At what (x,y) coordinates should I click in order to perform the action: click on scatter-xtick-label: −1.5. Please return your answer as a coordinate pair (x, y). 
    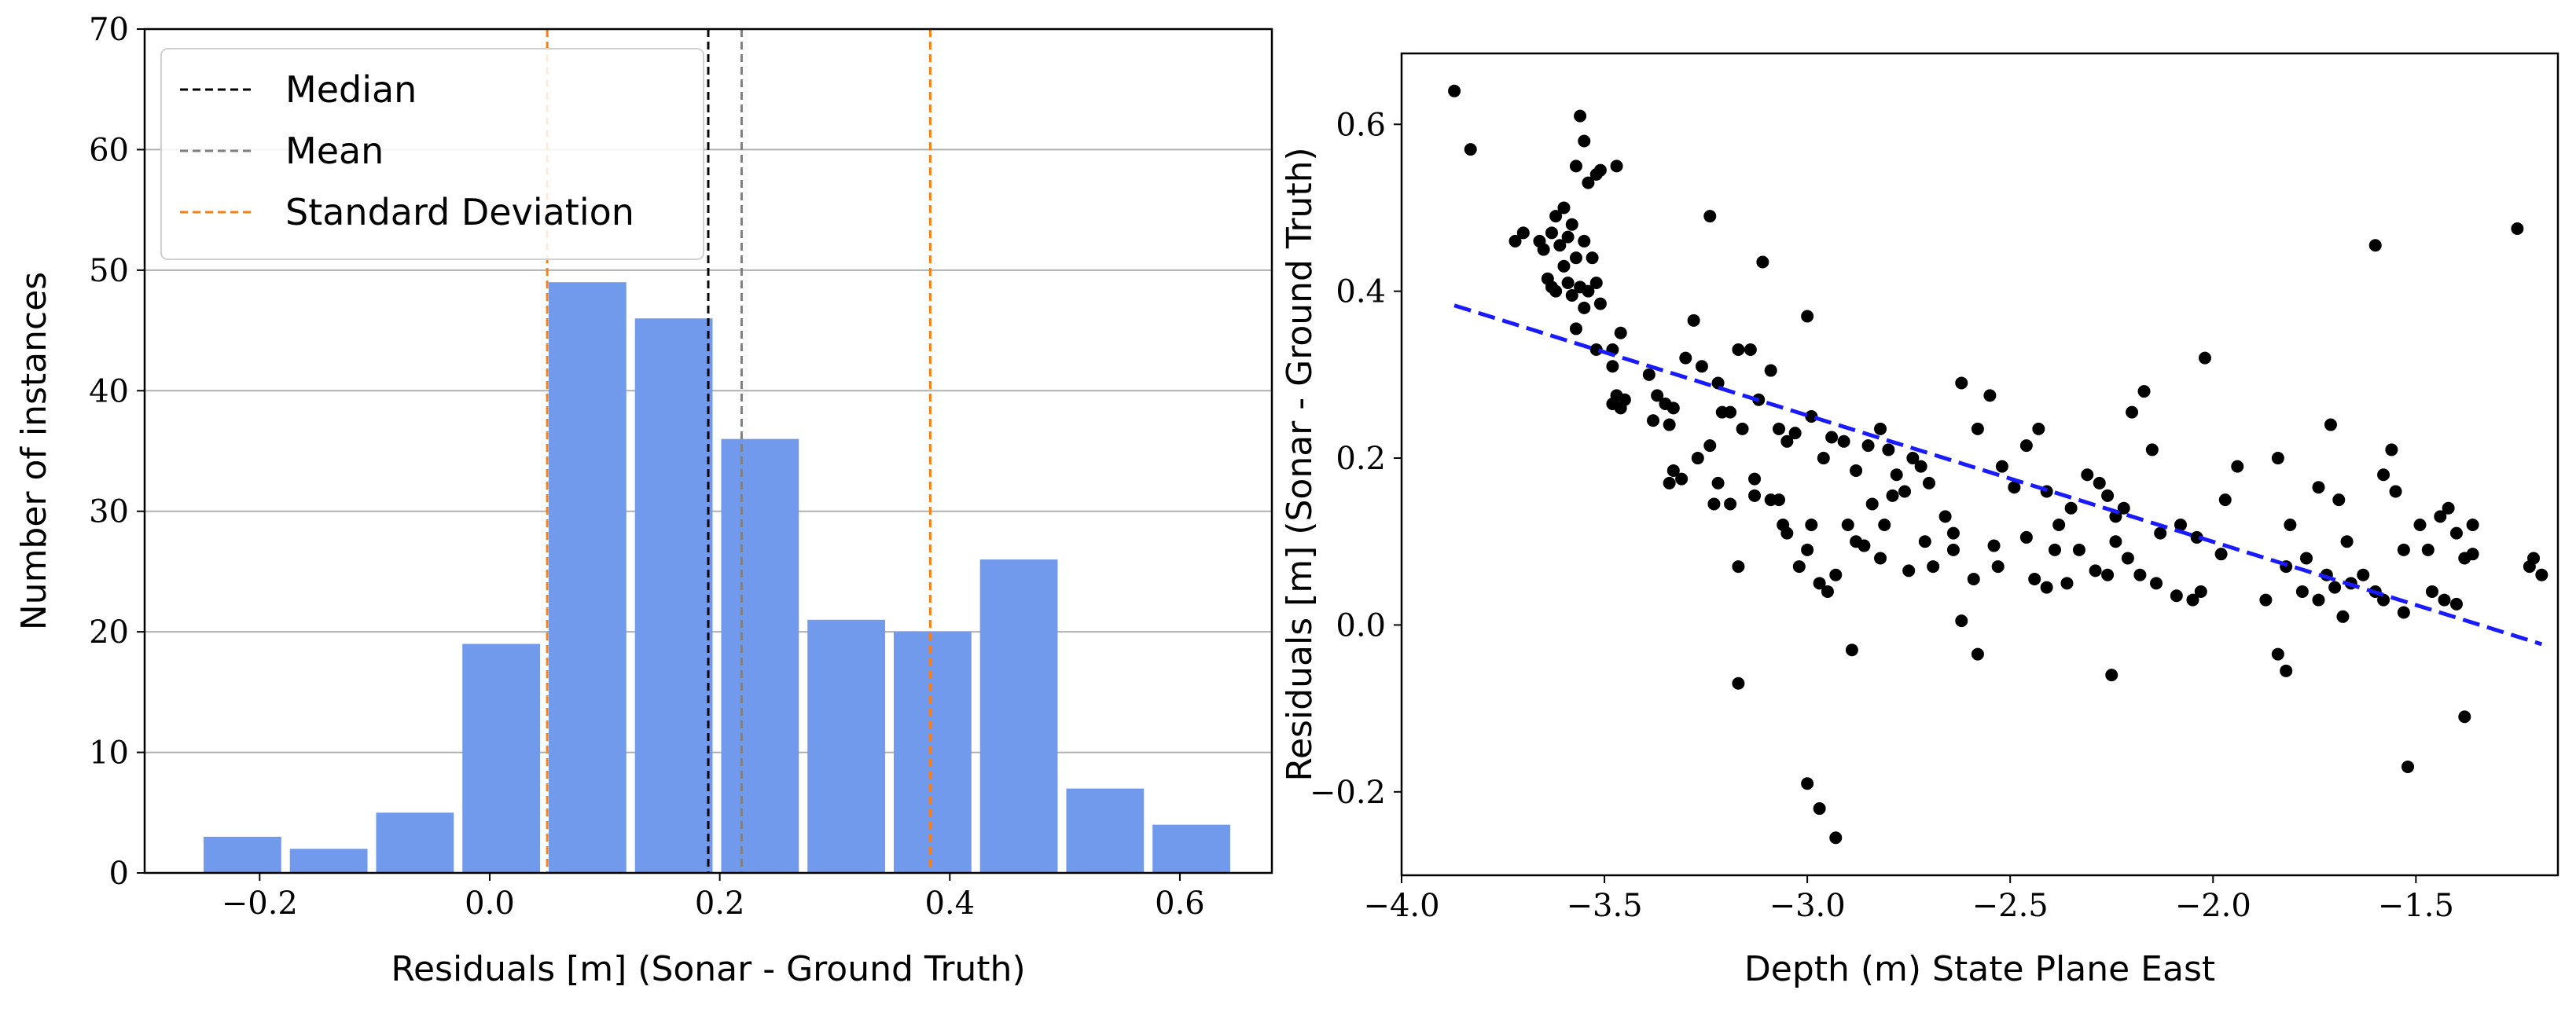
    Looking at the image, I should click on (2416, 906).